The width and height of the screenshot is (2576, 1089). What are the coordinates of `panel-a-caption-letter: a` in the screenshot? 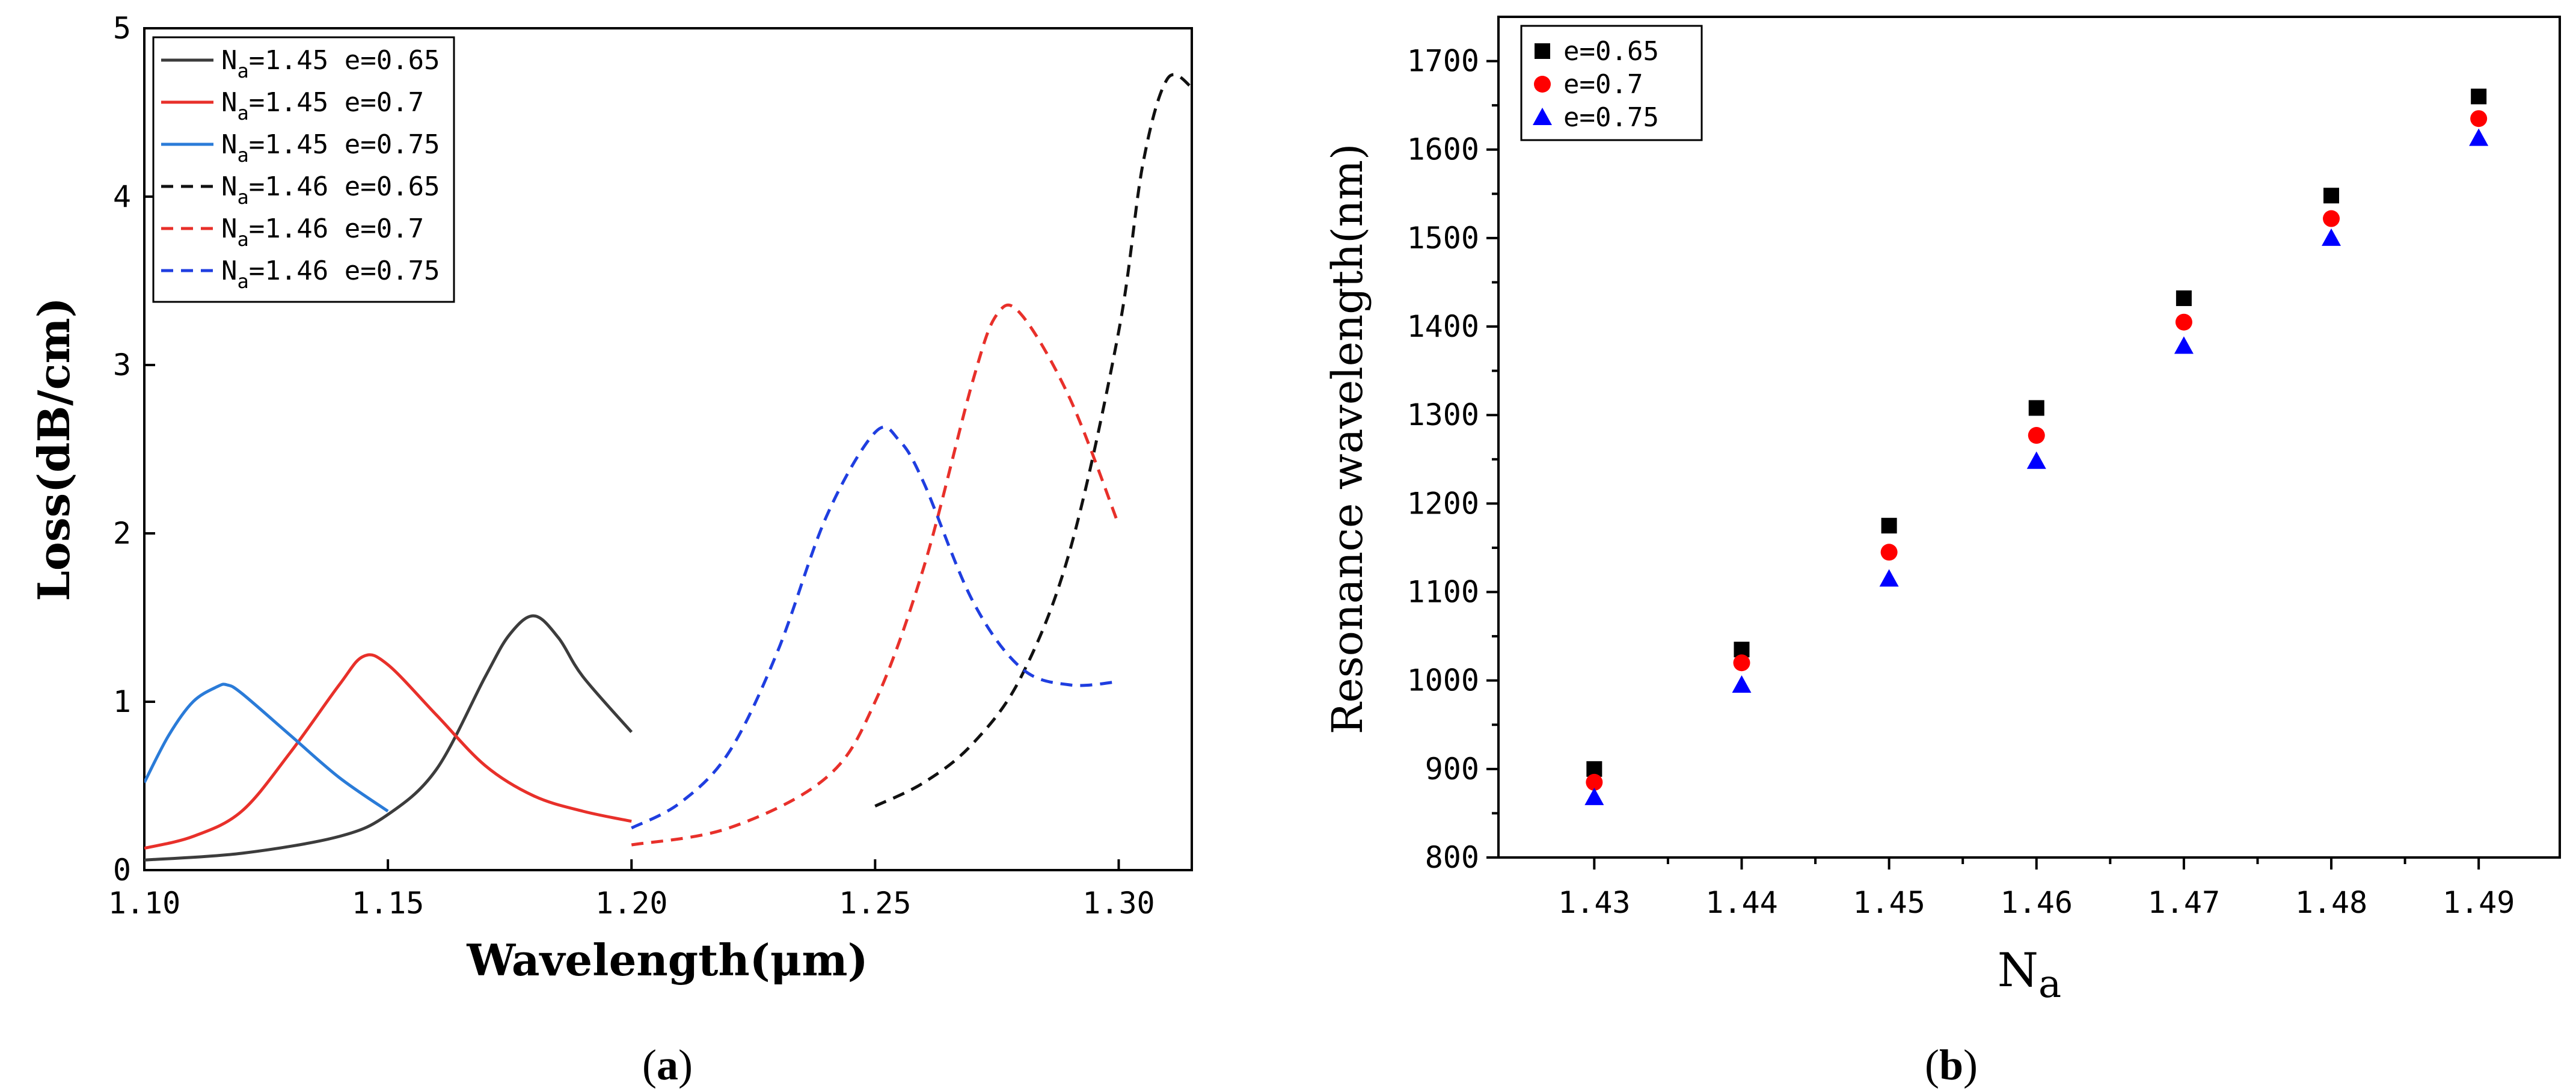 It's located at (667, 1065).